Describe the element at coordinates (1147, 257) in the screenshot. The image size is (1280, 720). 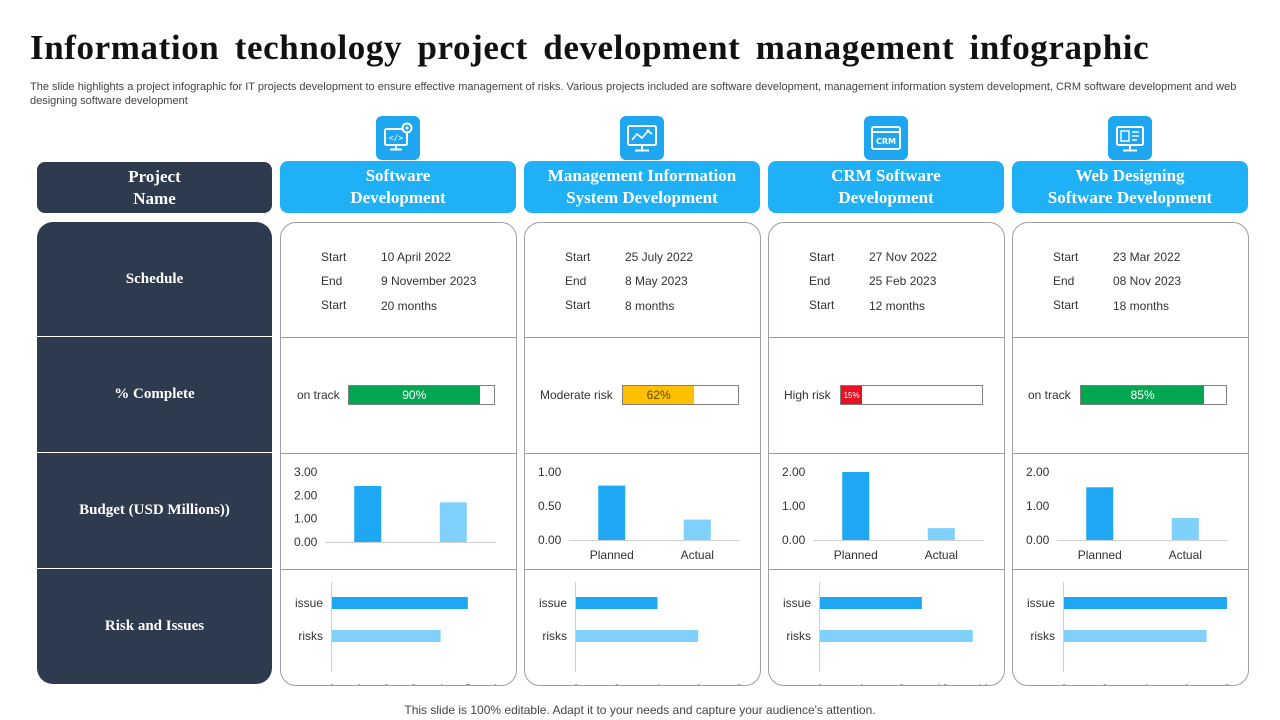
I see `schedule-value: 23 Mar 2022` at that location.